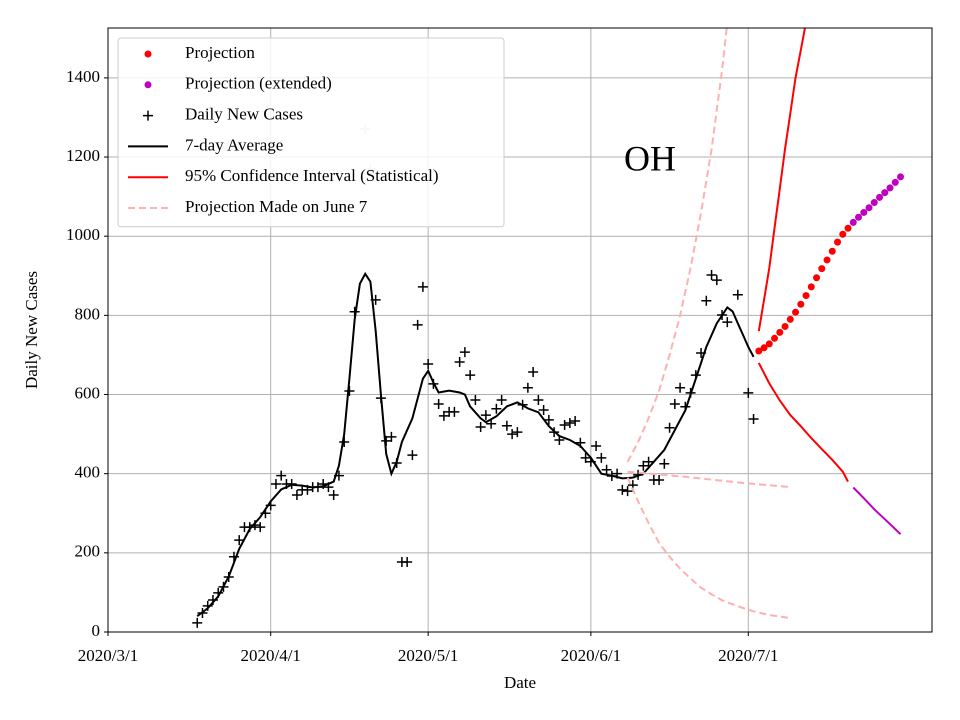 This screenshot has height=720, width=960. I want to click on legend-box, so click(311, 132).